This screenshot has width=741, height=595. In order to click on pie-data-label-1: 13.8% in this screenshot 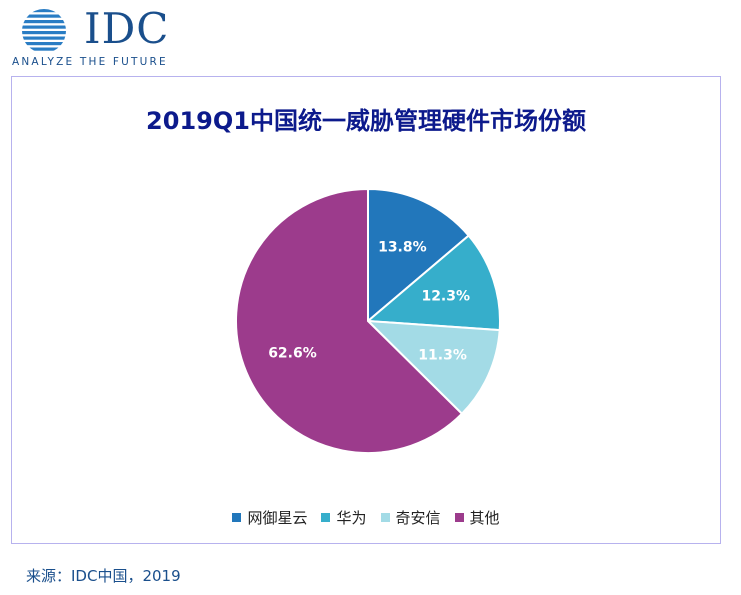, I will do `click(402, 248)`.